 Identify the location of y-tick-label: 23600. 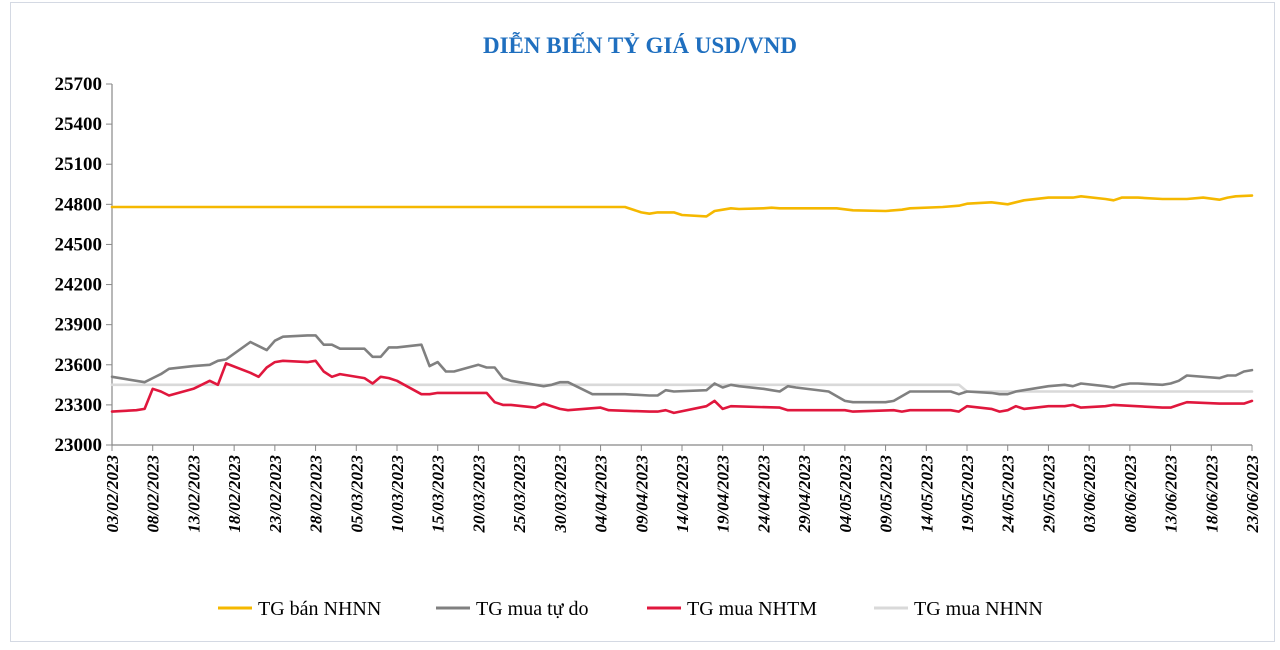
(79, 365).